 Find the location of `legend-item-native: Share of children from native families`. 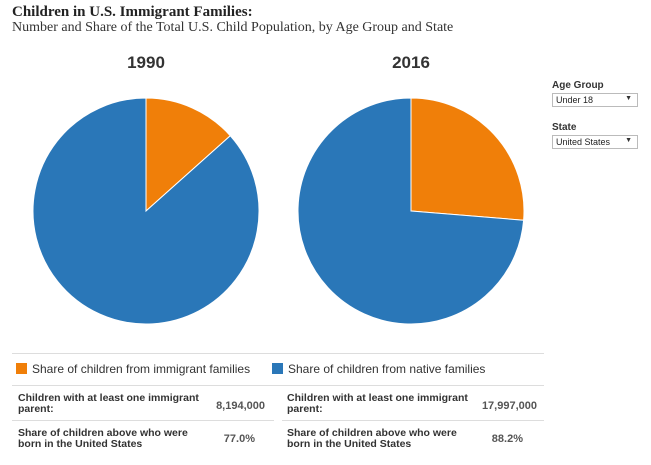

legend-item-native: Share of children from native families is located at coordinates (378, 369).